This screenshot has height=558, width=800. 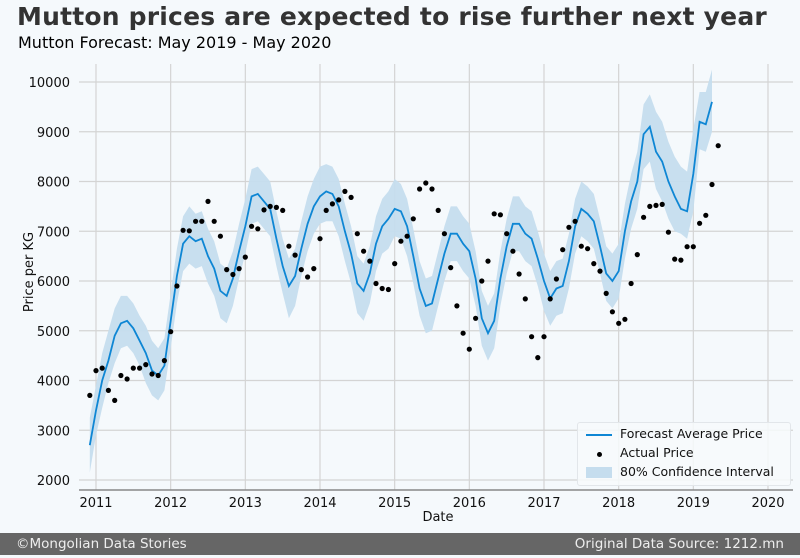 What do you see at coordinates (691, 433) in the screenshot?
I see `legend-label-forecast: Forecast Average Price` at bounding box center [691, 433].